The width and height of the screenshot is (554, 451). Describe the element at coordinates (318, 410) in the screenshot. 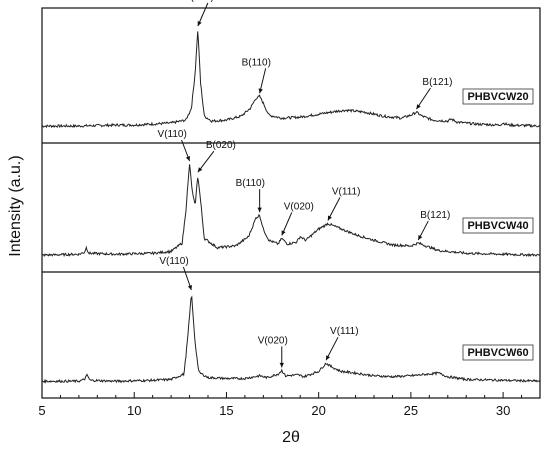

I see `x-tick-label-20: 20` at that location.